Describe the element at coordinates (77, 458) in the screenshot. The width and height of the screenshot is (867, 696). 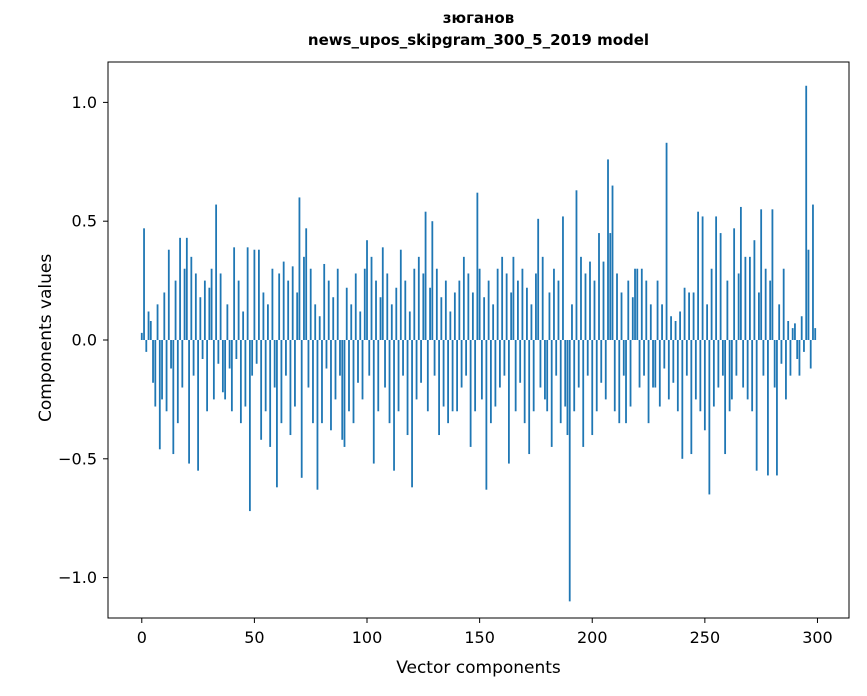
I see `y-tick-label: −0.5` at that location.